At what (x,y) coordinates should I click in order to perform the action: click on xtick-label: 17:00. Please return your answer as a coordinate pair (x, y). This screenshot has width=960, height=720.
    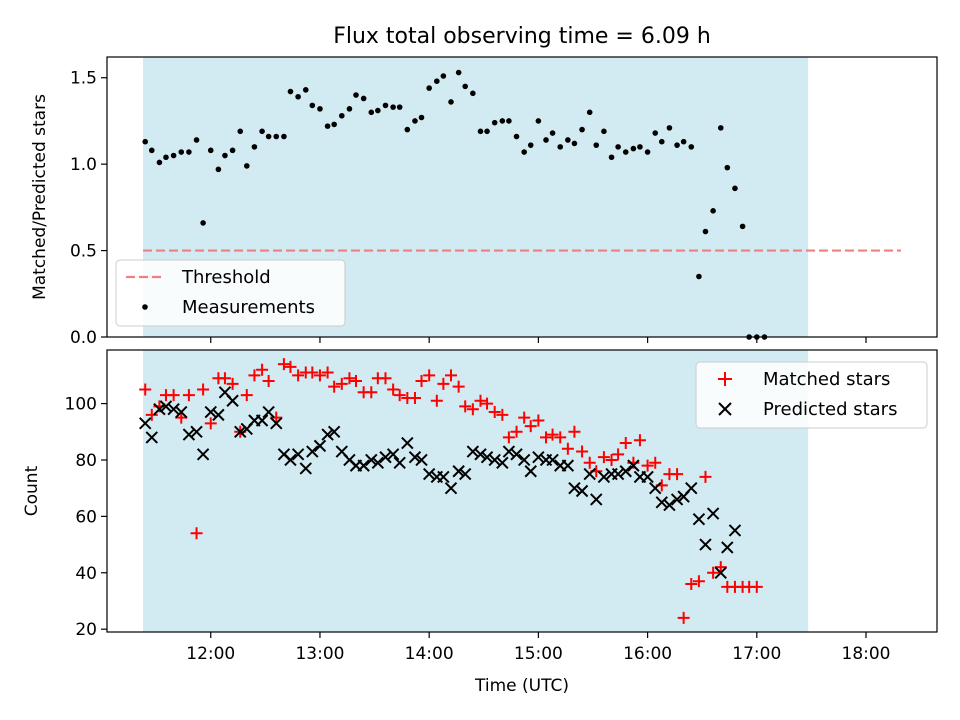
    Looking at the image, I should click on (756, 654).